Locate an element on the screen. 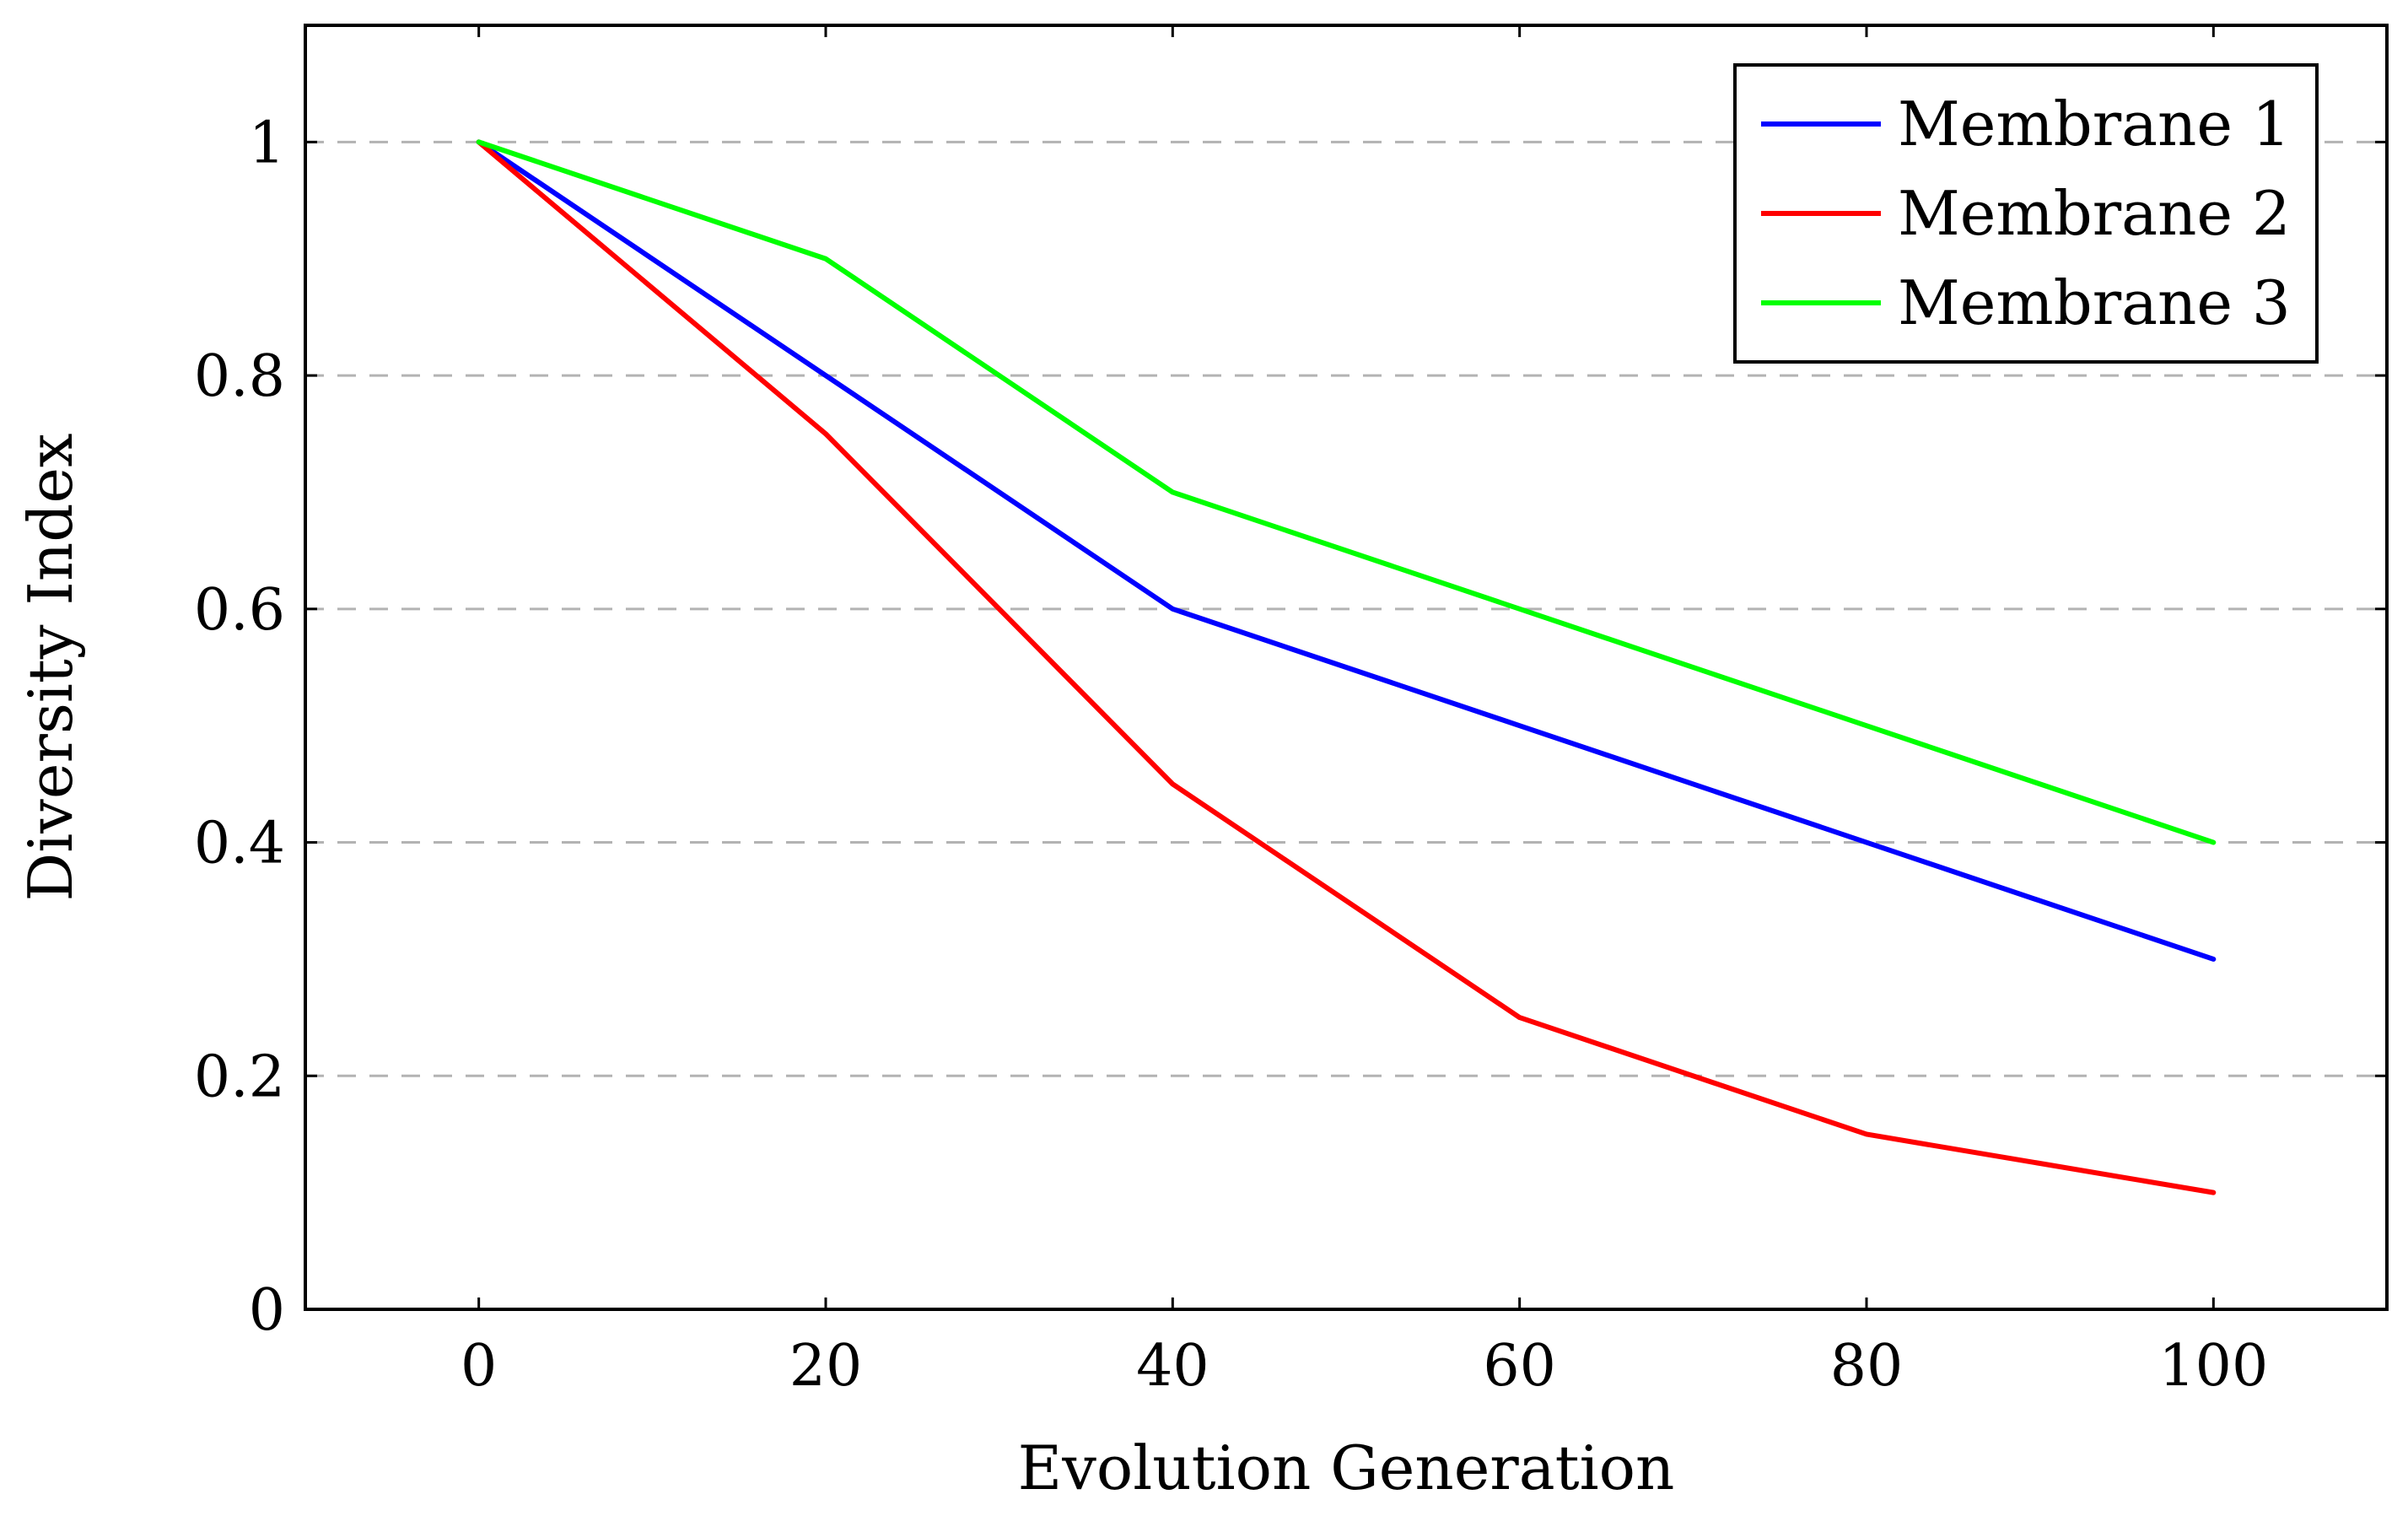 The width and height of the screenshot is (2408, 1516). y-tick-label: 1 is located at coordinates (267, 143).